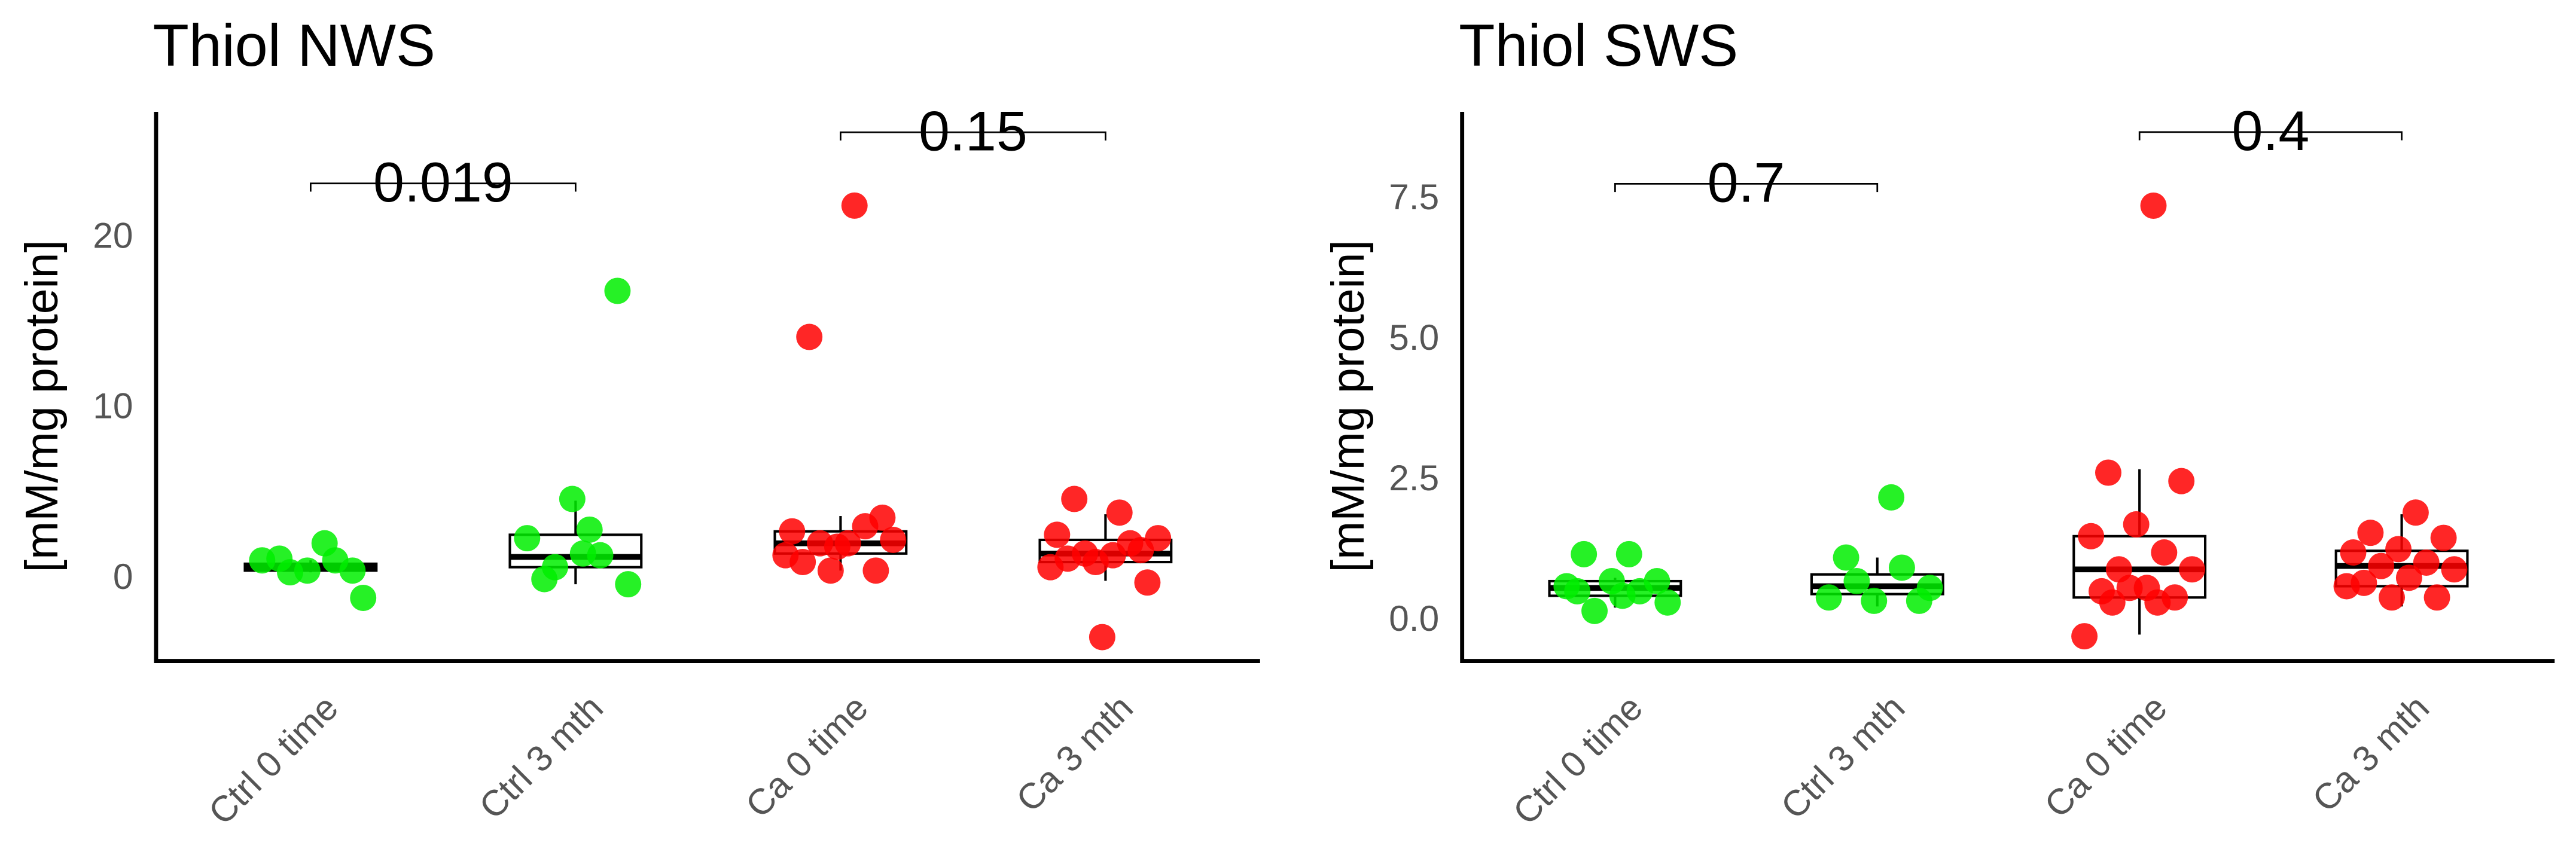 The width and height of the screenshot is (2576, 855). Describe the element at coordinates (973, 130) in the screenshot. I see `p-value-label: 0.15` at that location.